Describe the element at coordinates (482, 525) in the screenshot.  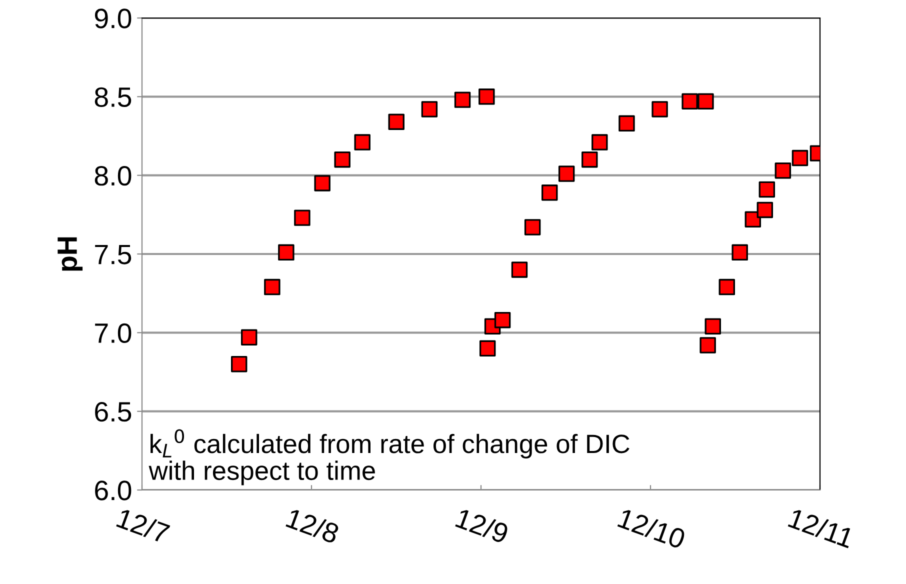
I see `x-tick-label: 12/9` at that location.